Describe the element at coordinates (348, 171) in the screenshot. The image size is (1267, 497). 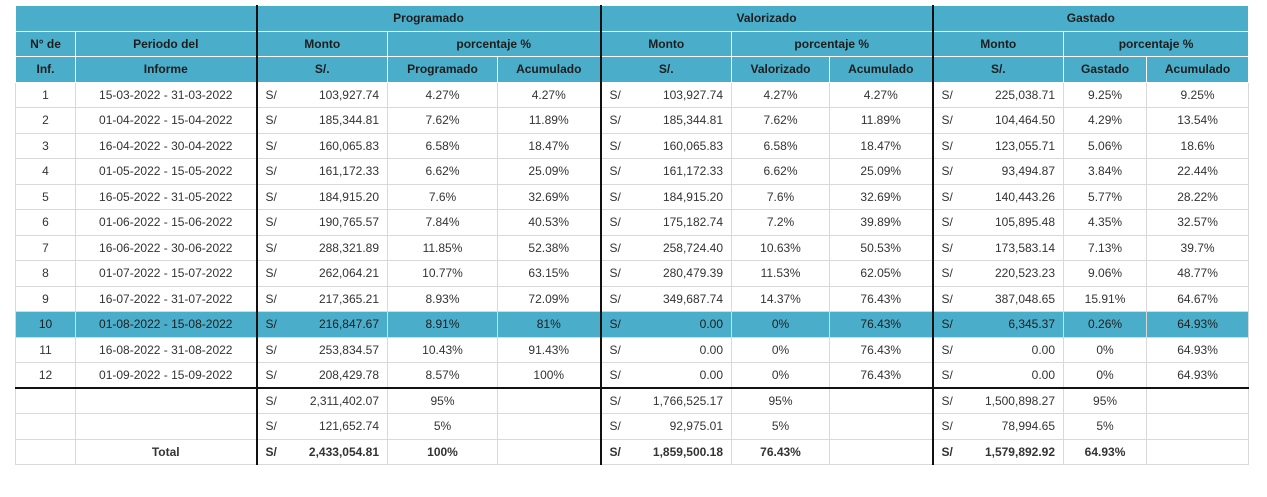
I see `amount-value: 161,172.33` at that location.